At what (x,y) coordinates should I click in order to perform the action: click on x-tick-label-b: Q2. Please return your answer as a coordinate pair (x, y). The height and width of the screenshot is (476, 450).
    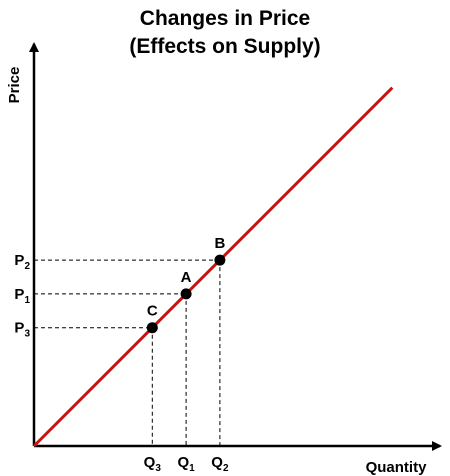
    Looking at the image, I should click on (220, 464).